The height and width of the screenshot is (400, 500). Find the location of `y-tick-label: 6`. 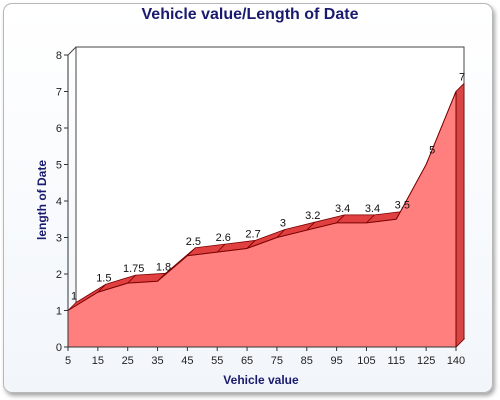

y-tick-label: 6 is located at coordinates (59, 129).